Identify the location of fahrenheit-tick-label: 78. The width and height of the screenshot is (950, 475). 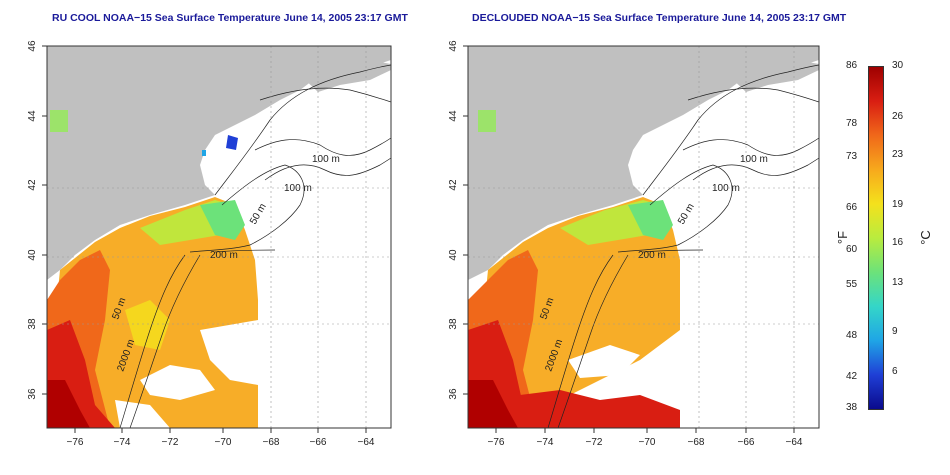
(852, 123).